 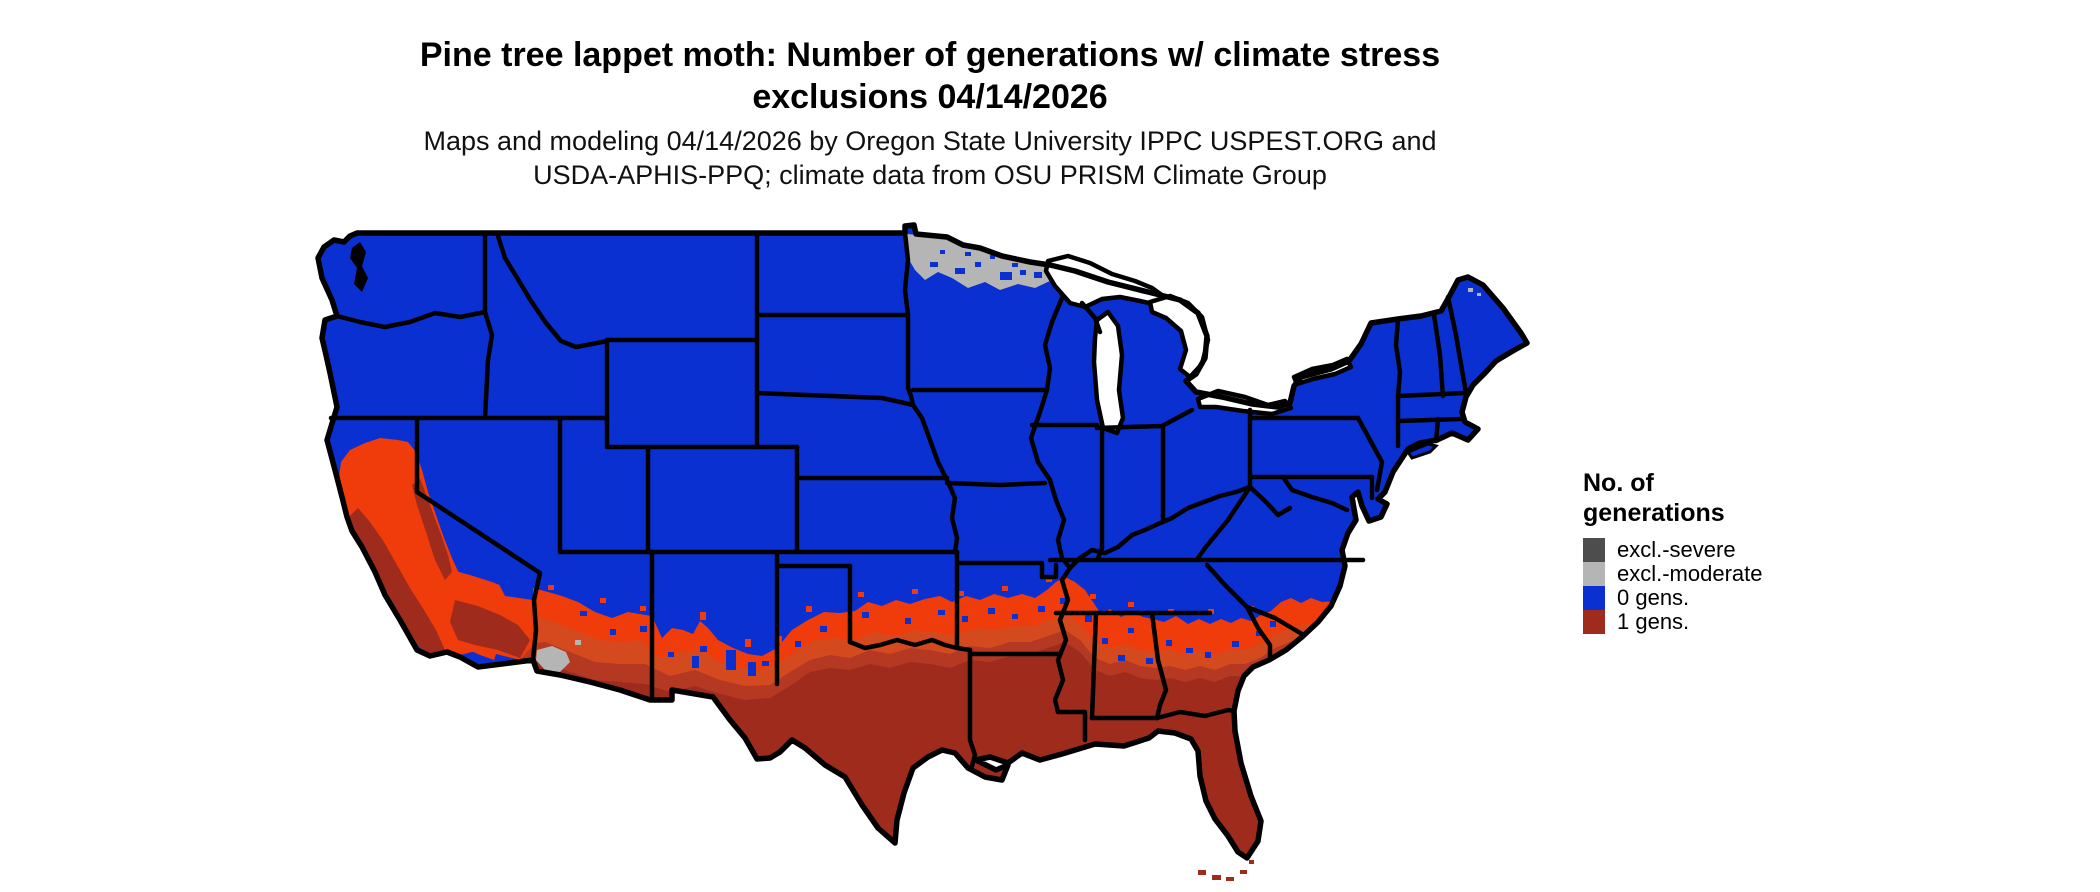 I want to click on swatch-1-gens, so click(x=1594, y=622).